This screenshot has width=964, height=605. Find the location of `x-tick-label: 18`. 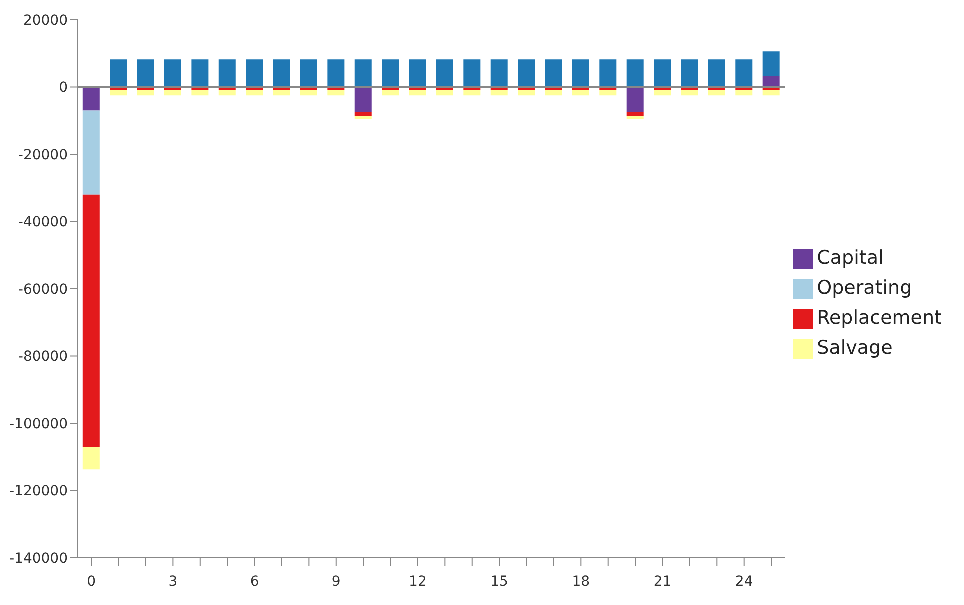

x-tick-label: 18 is located at coordinates (581, 582).